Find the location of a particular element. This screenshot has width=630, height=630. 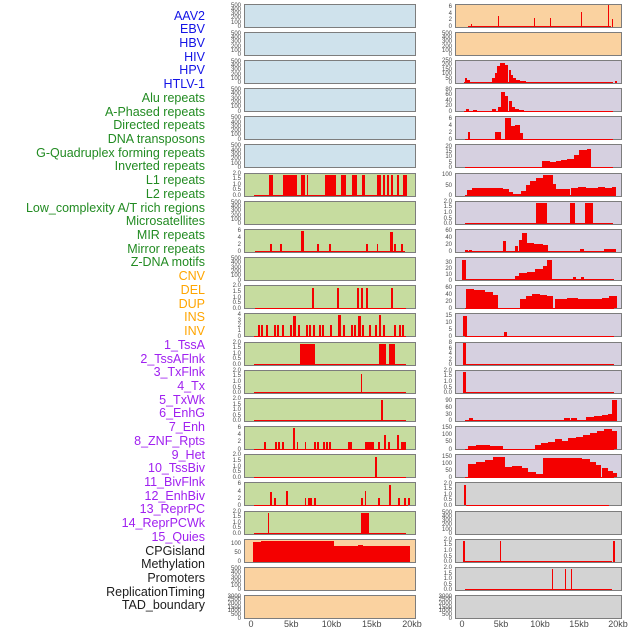

track-label-del: DEL is located at coordinates (192, 289).